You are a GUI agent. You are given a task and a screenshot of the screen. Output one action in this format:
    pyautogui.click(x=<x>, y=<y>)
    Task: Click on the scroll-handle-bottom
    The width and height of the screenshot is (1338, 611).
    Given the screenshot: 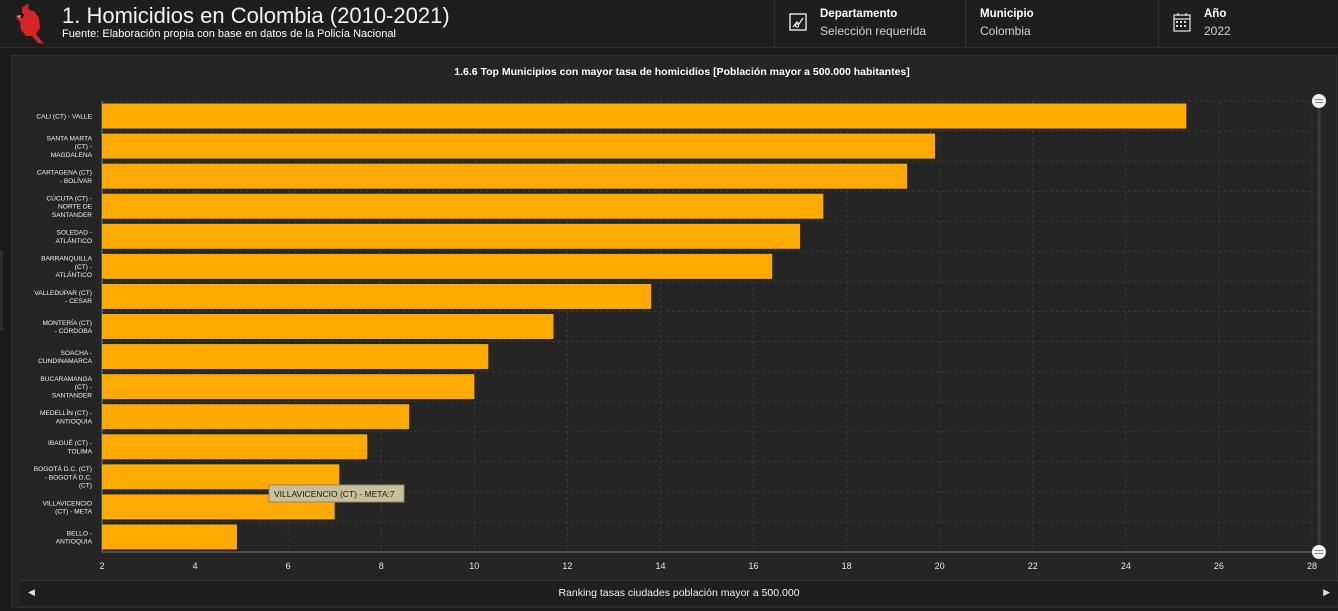 What is the action you would take?
    pyautogui.click(x=1319, y=552)
    